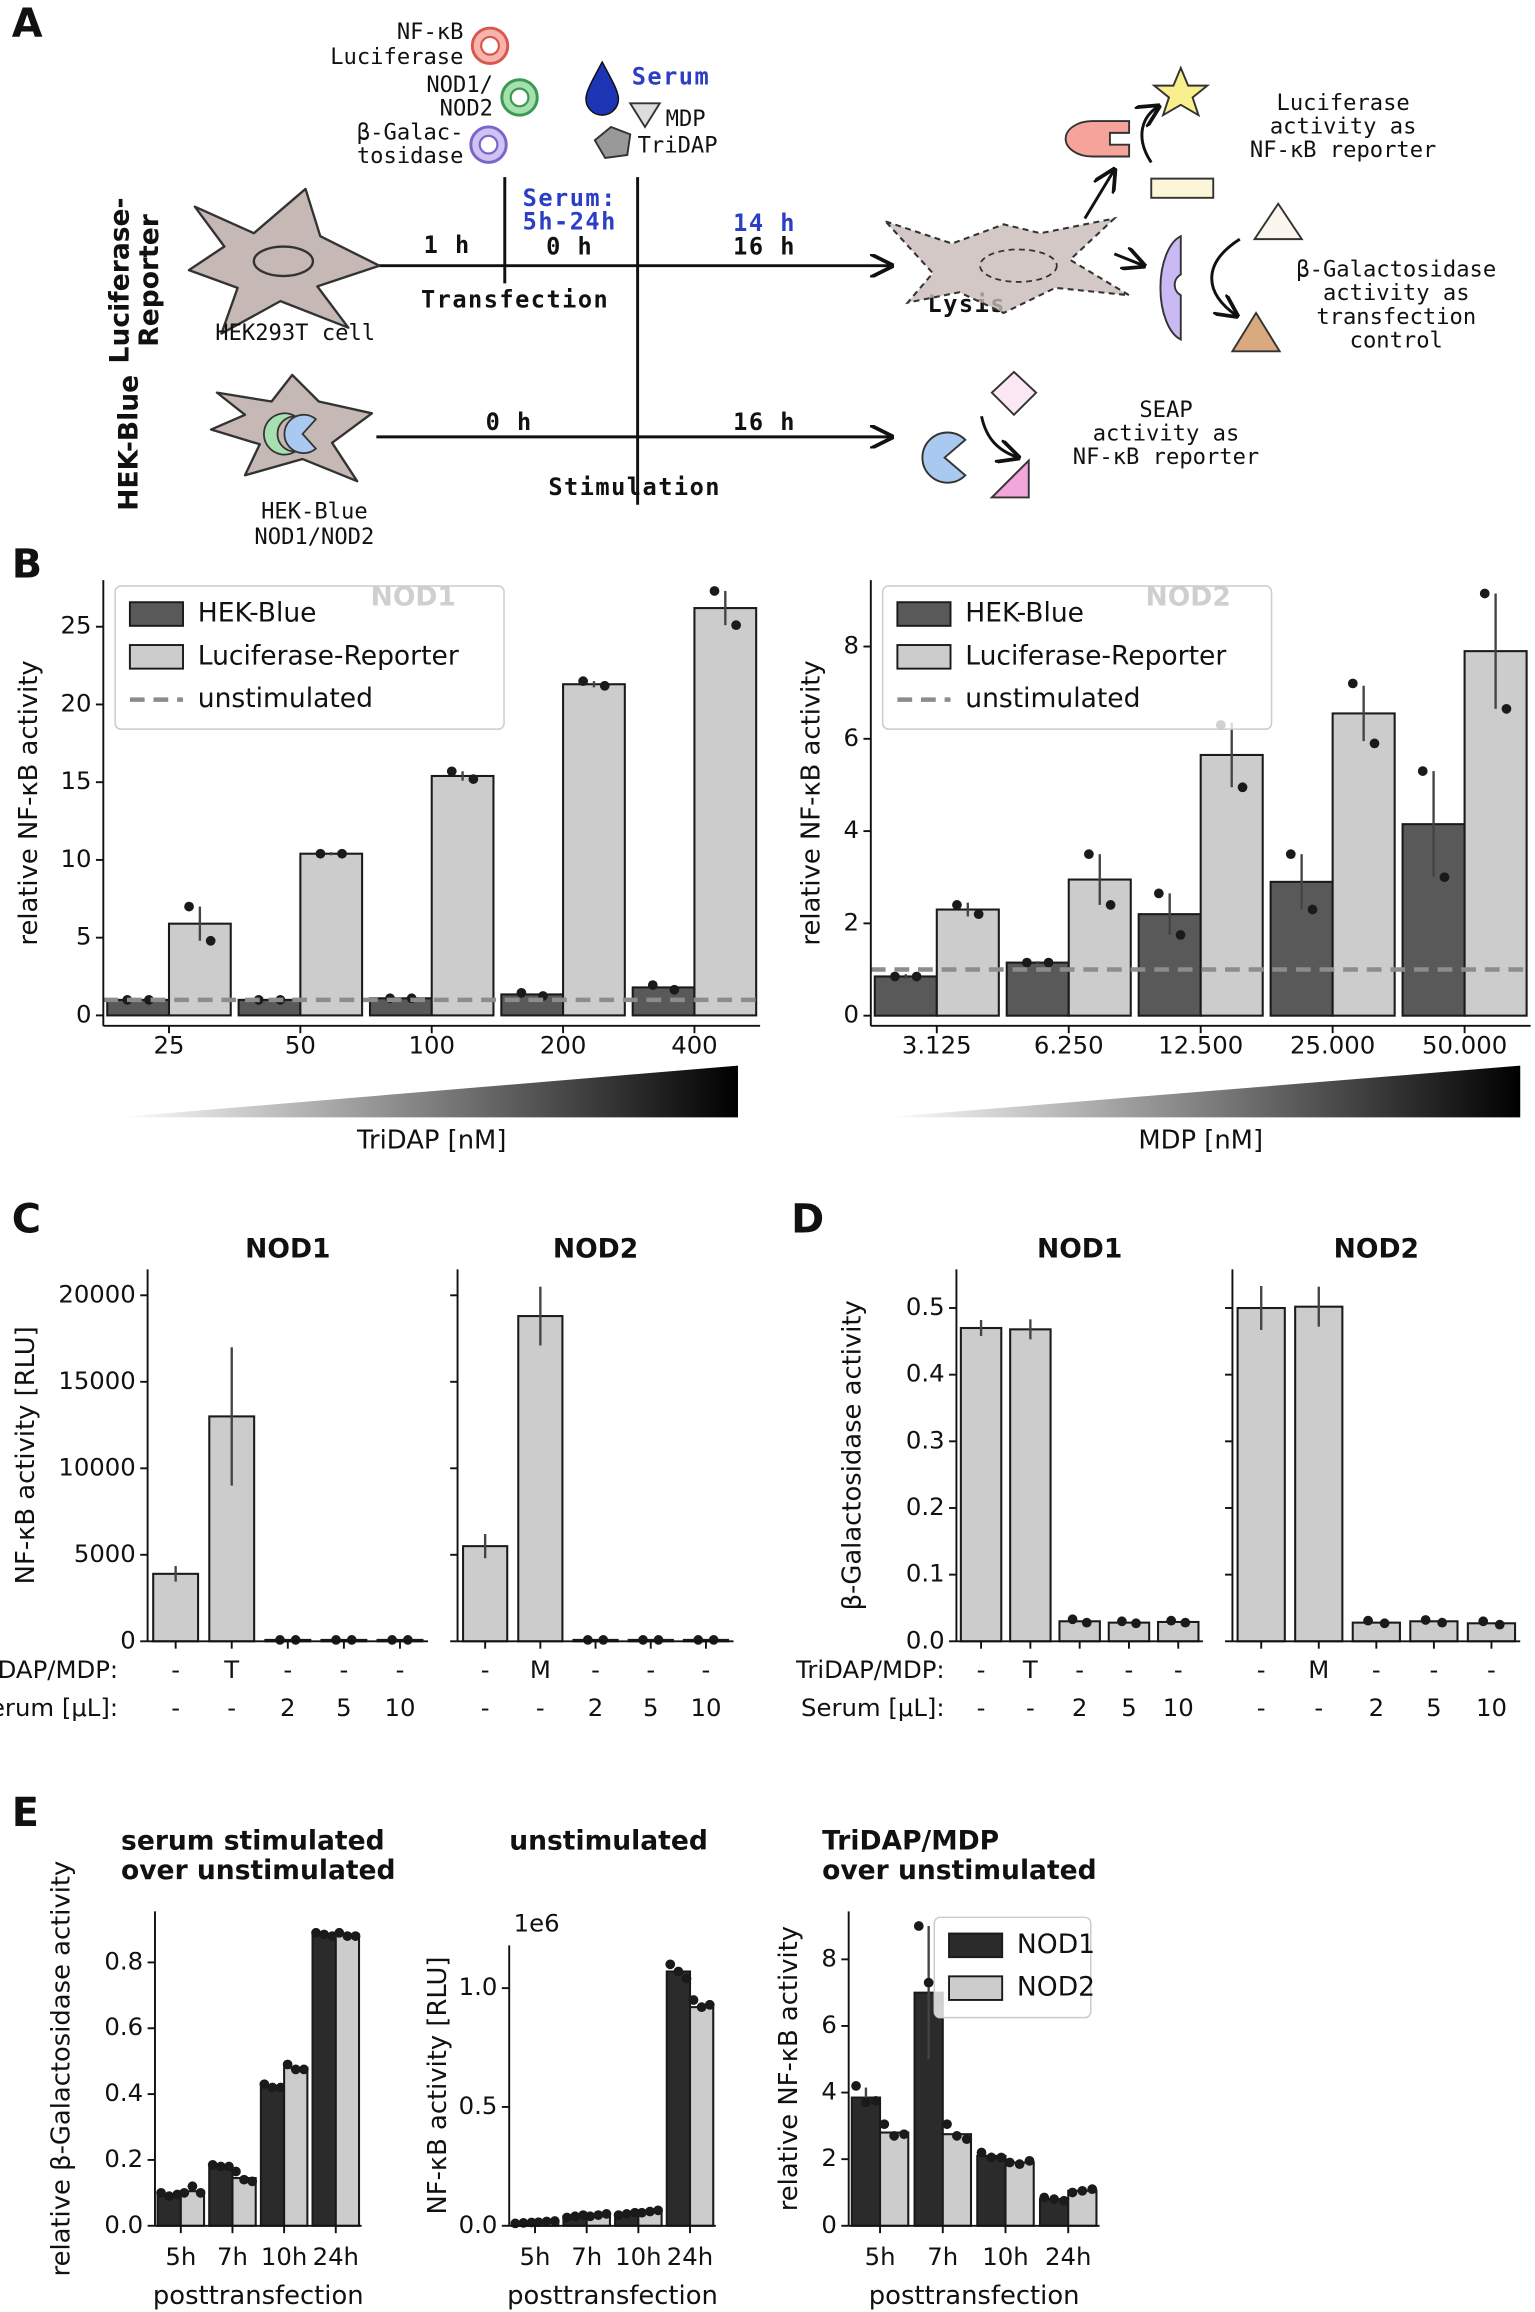 The image size is (1535, 2312). What do you see at coordinates (105, 1553) in the screenshot?
I see `y-tick-label: 5000` at bounding box center [105, 1553].